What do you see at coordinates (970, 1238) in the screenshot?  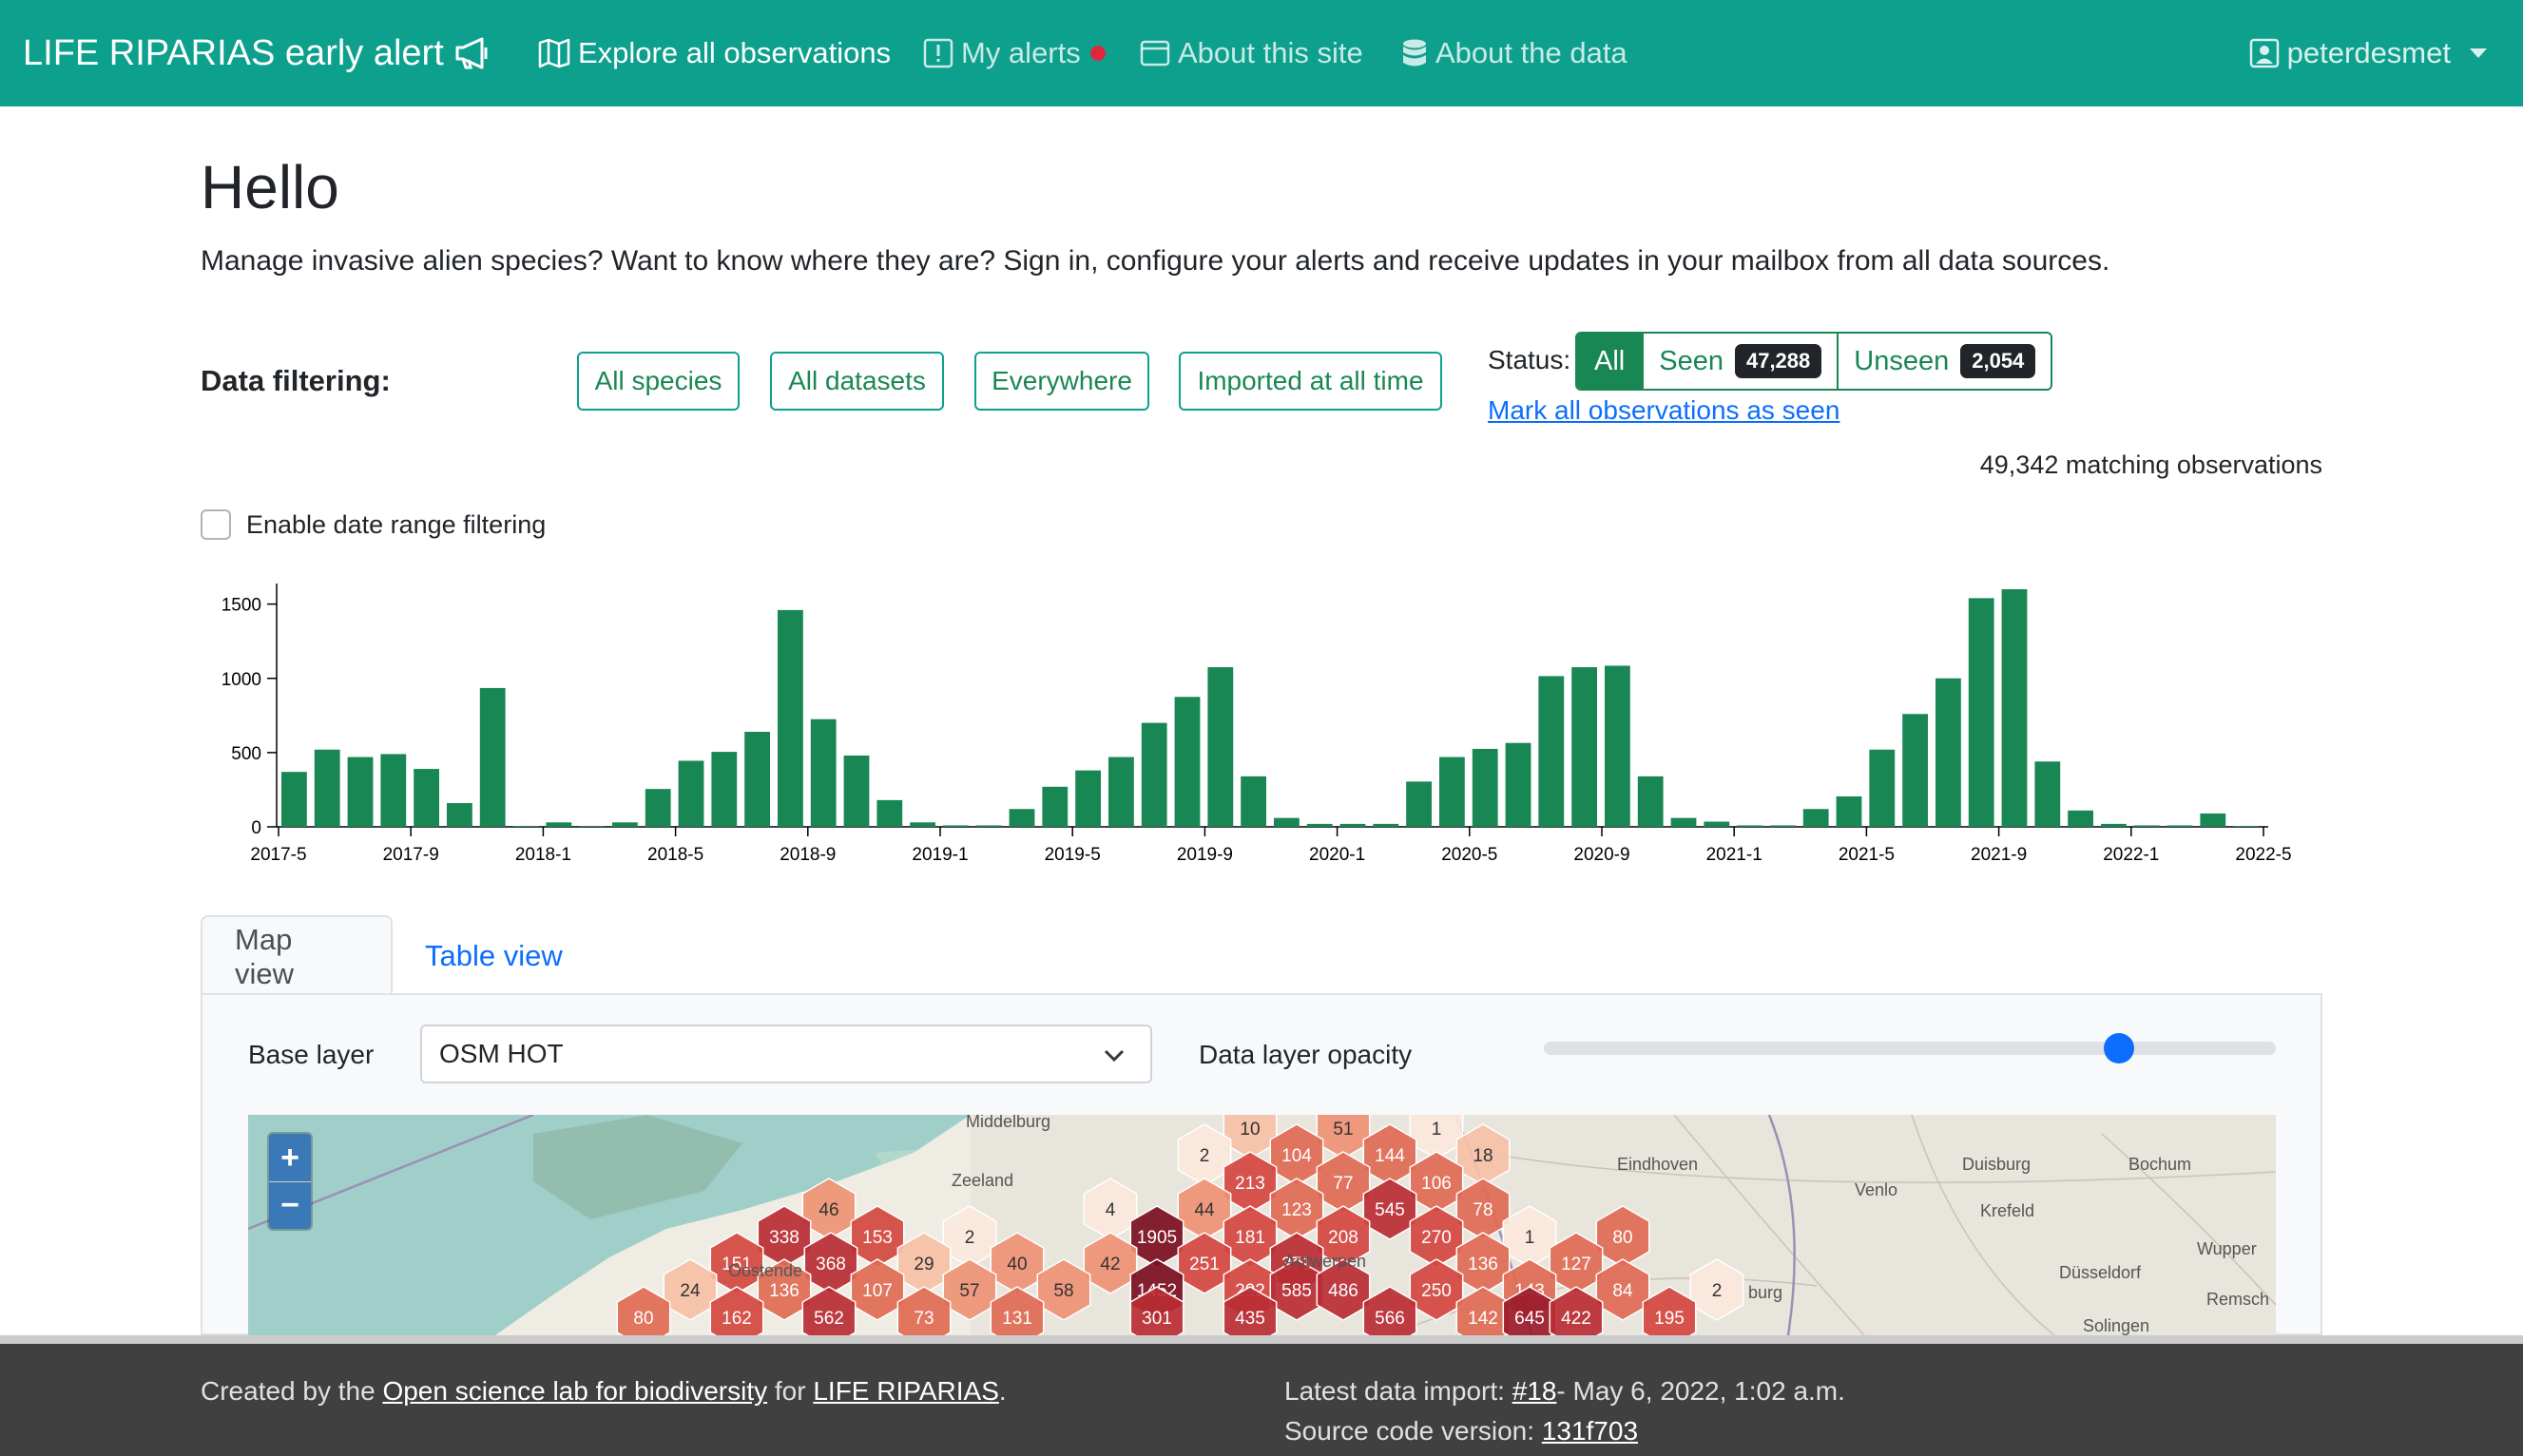 I see `hexbin-count: 2` at bounding box center [970, 1238].